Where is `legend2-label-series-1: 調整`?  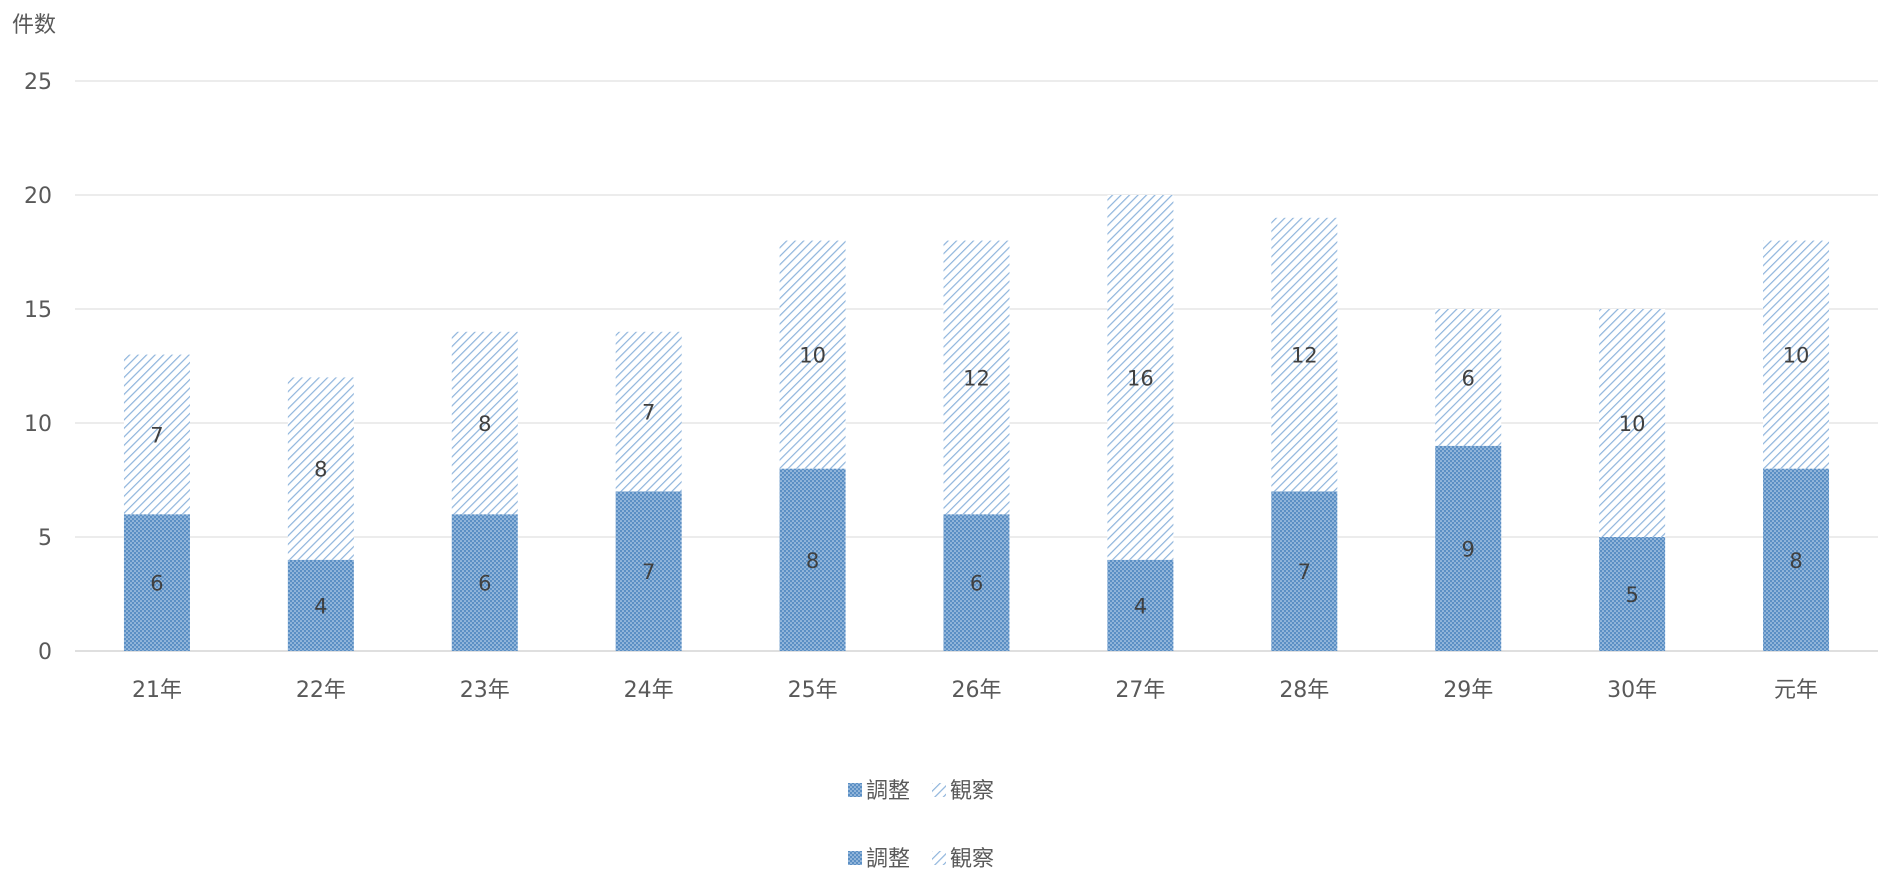
legend2-label-series-1: 調整 is located at coordinates (888, 859).